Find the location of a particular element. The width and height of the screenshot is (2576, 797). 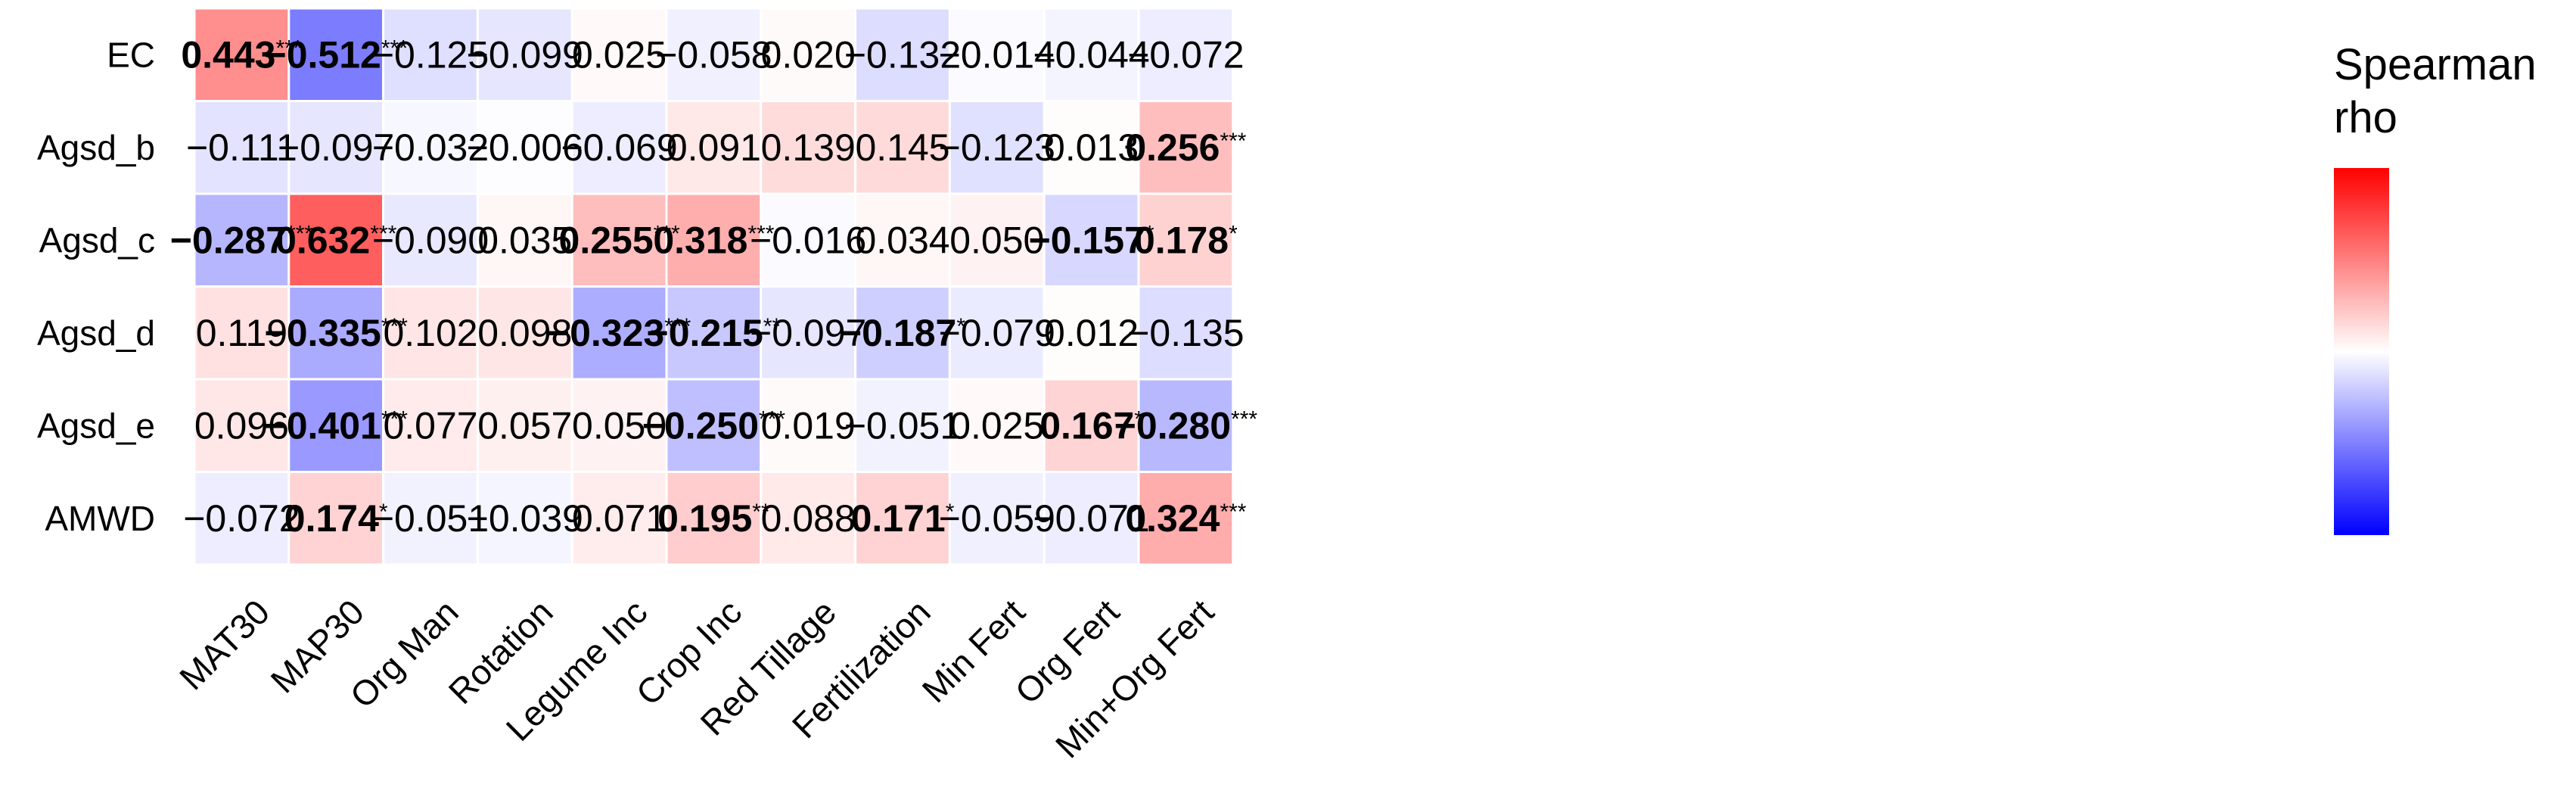

cell-value-label: 0.139 is located at coordinates (808, 147).